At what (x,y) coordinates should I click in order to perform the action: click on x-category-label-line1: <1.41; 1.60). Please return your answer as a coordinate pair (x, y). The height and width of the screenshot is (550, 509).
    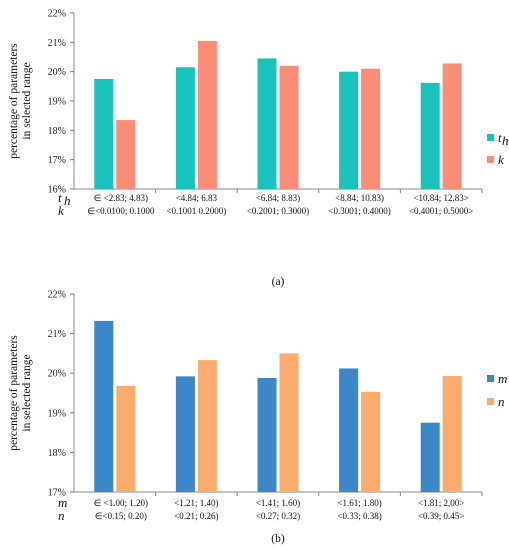
    Looking at the image, I should click on (278, 503).